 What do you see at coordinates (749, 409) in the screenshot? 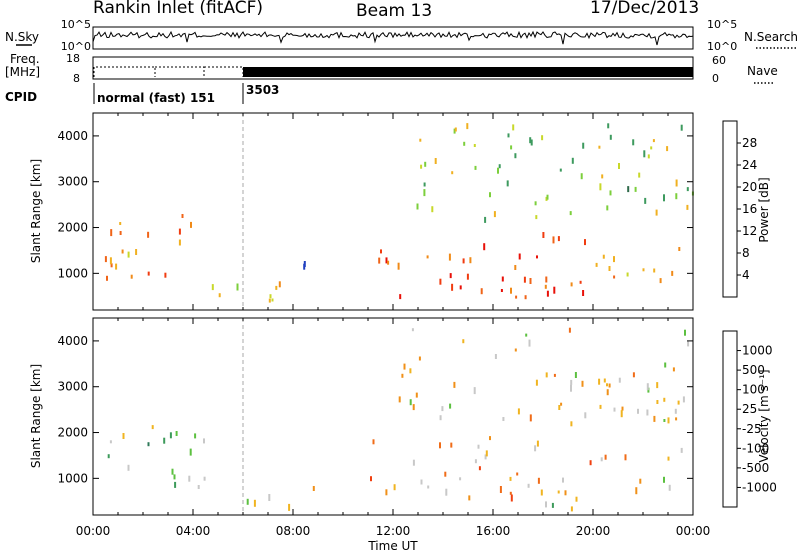
I see `colorbar-tick-label: 25` at bounding box center [749, 409].